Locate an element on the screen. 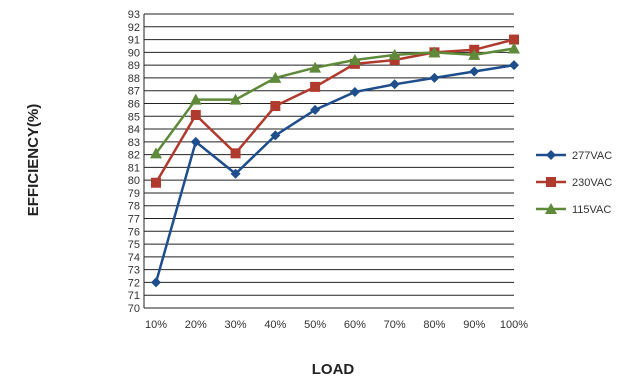 This screenshot has width=631, height=380. x-tick-label: 10% is located at coordinates (156, 325).